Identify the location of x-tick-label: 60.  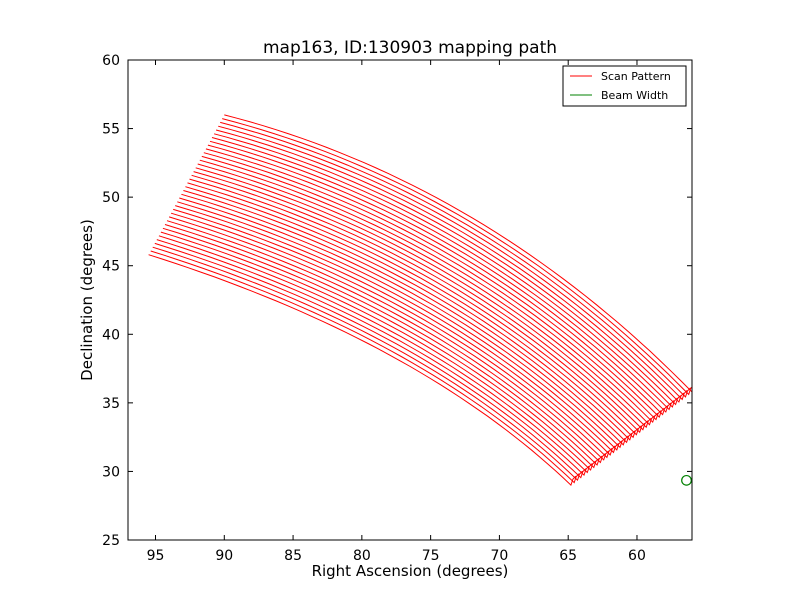
(637, 556).